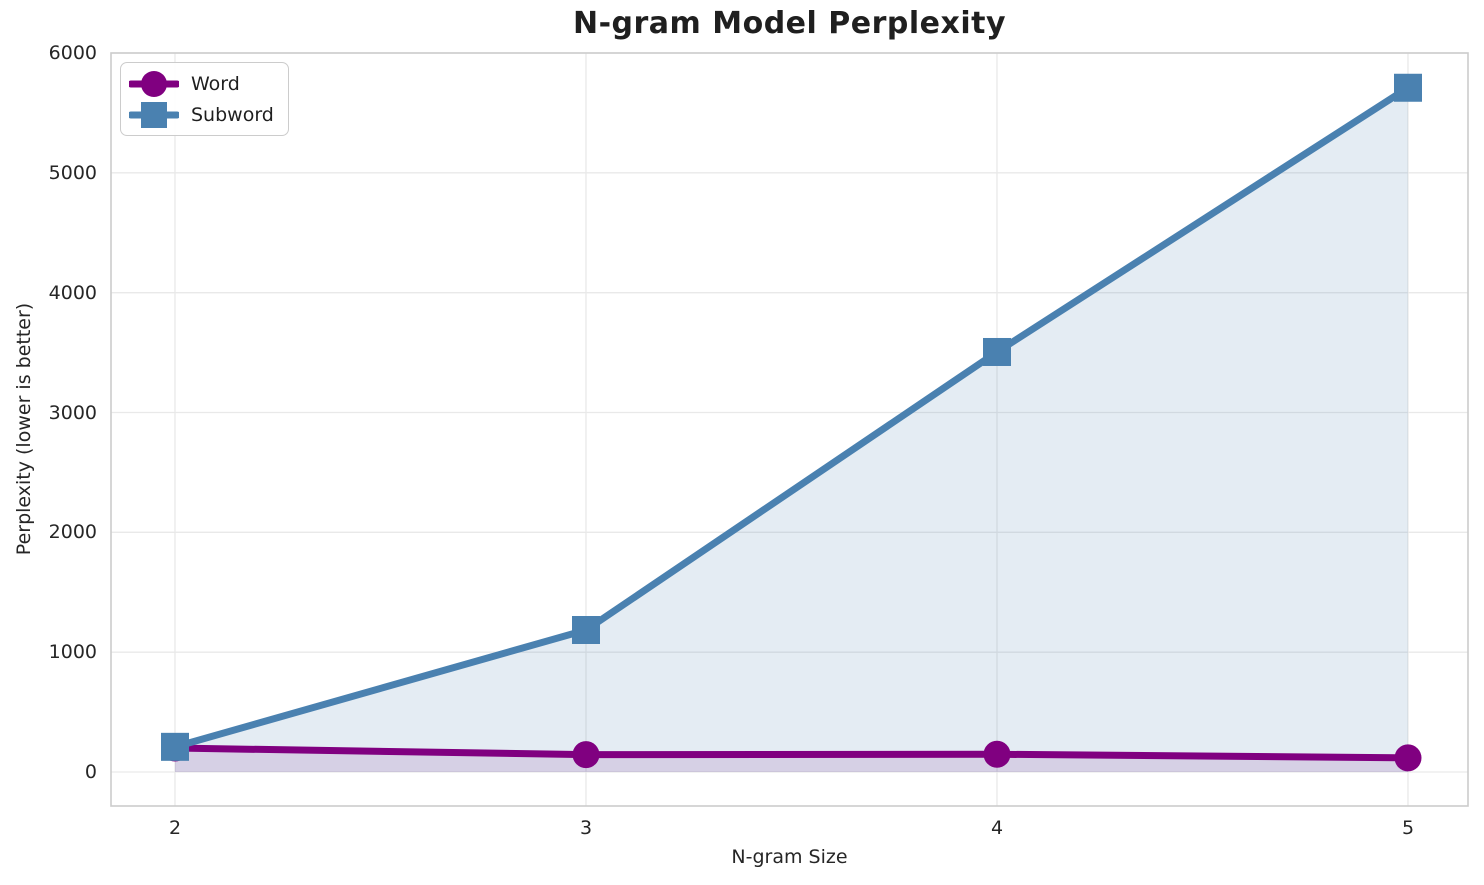 The height and width of the screenshot is (885, 1484). I want to click on x-tick-label: 4, so click(997, 828).